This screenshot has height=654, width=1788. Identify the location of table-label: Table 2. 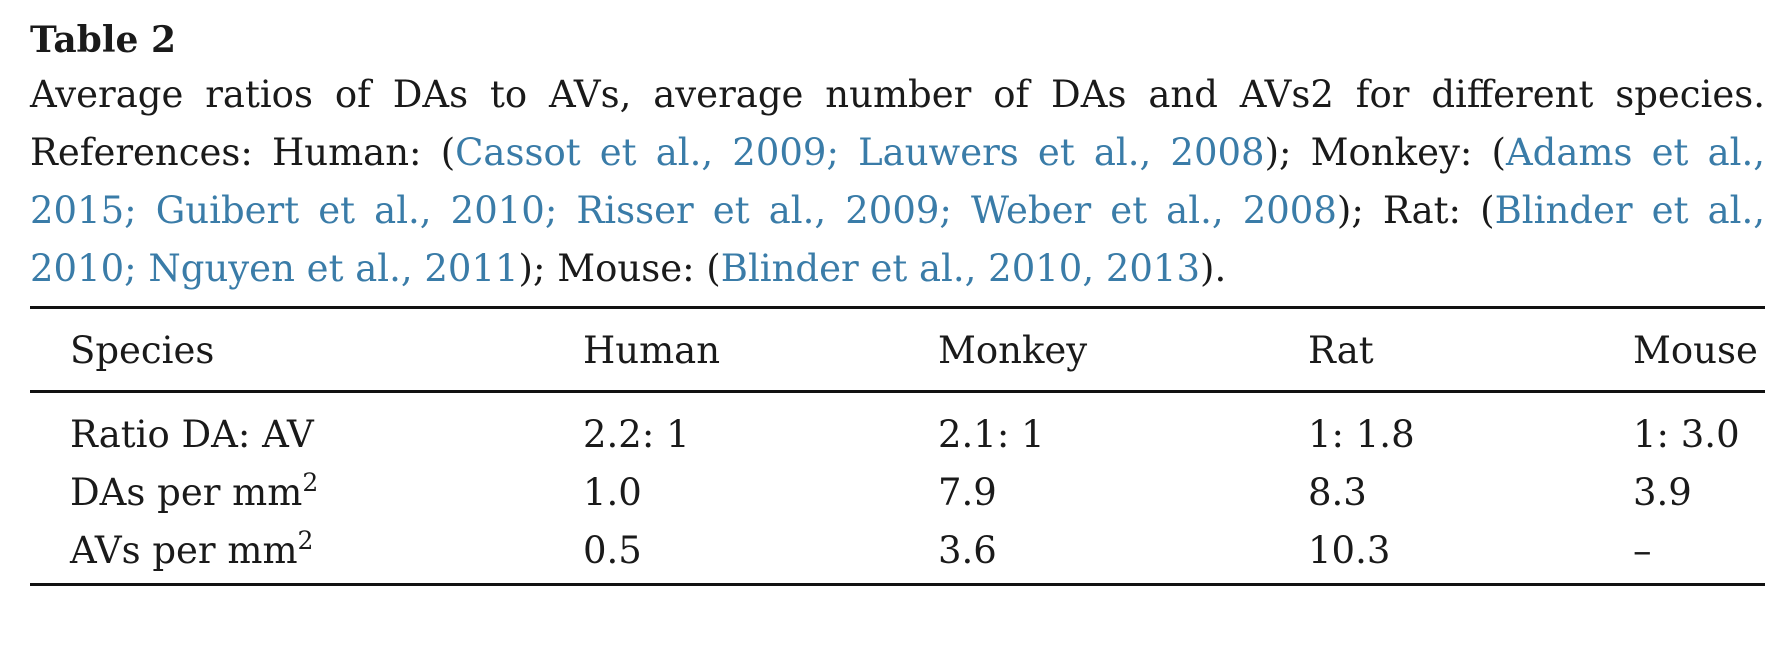
(103, 40).